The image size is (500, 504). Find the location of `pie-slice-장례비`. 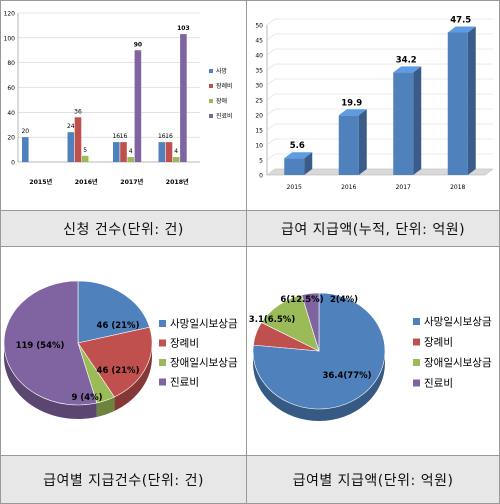

pie-slice-장례비 is located at coordinates (115, 362).